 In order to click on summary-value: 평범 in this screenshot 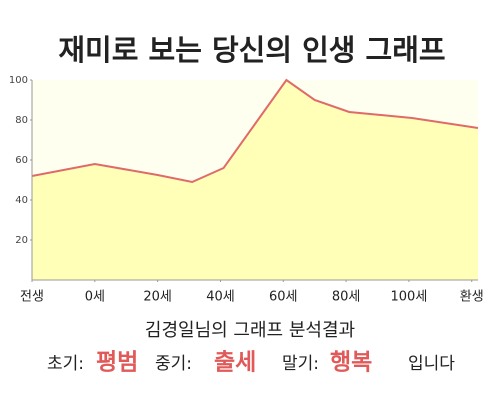, I will do `click(117, 363)`.